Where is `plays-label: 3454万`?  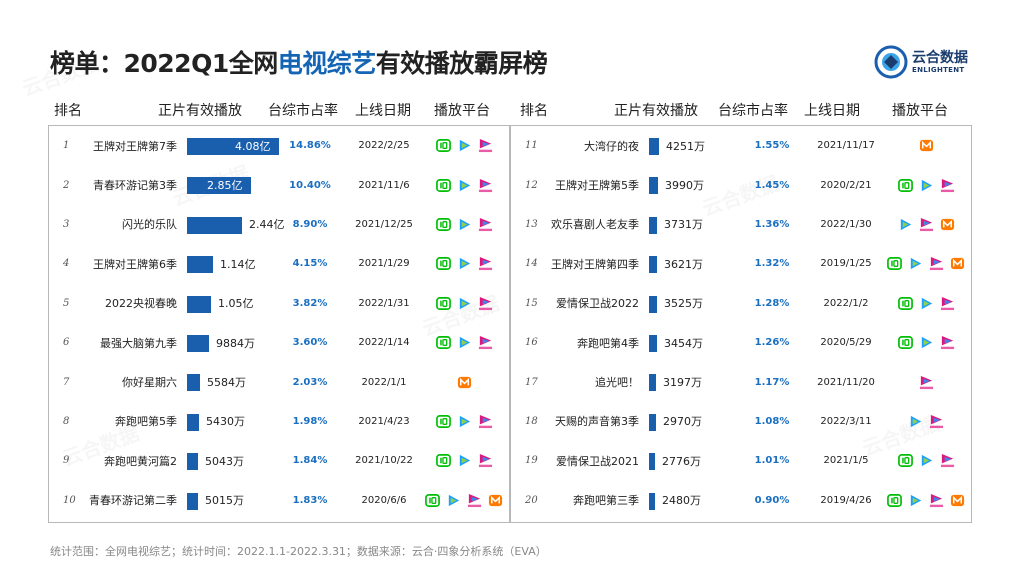 plays-label: 3454万 is located at coordinates (683, 343).